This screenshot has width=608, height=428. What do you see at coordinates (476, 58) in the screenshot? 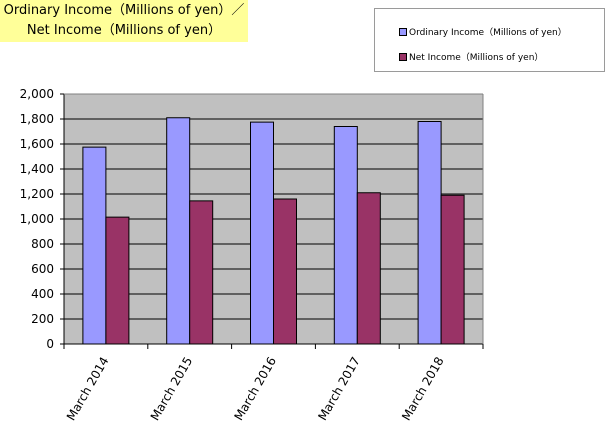
I see `legend-label-net-income: Net Income（Millions of yen）` at bounding box center [476, 58].